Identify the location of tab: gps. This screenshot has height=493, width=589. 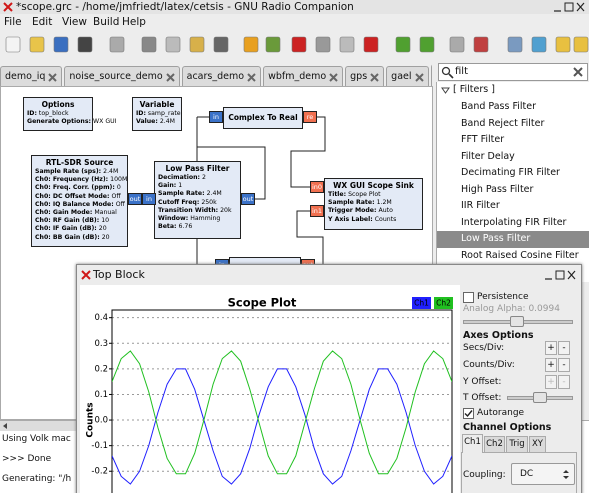
(365, 76).